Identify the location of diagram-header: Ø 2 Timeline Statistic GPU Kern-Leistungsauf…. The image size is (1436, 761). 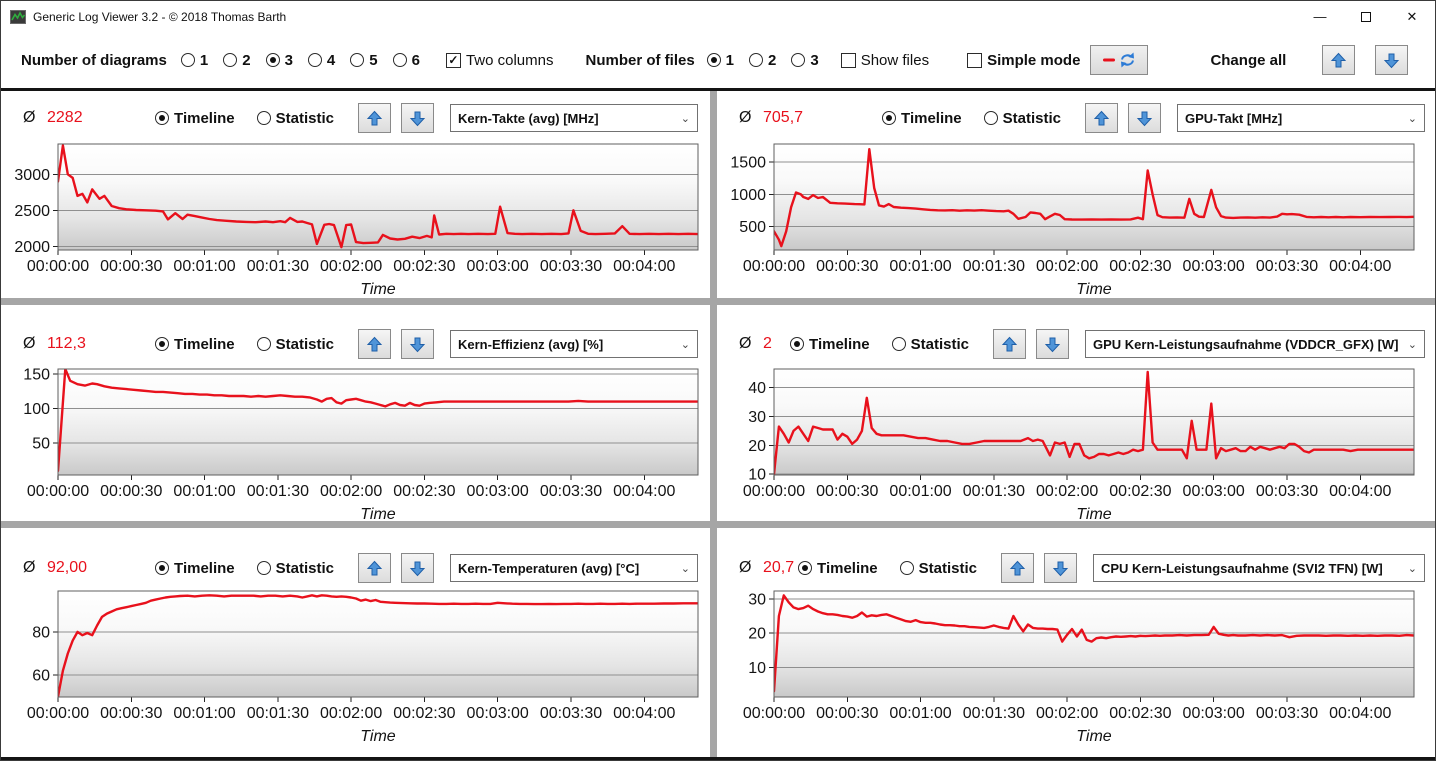
(1076, 344).